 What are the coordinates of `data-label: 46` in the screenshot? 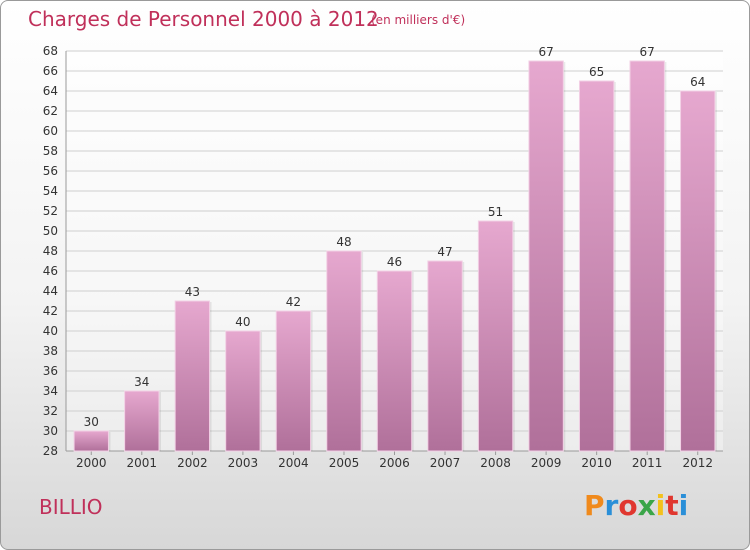 It's located at (394, 262).